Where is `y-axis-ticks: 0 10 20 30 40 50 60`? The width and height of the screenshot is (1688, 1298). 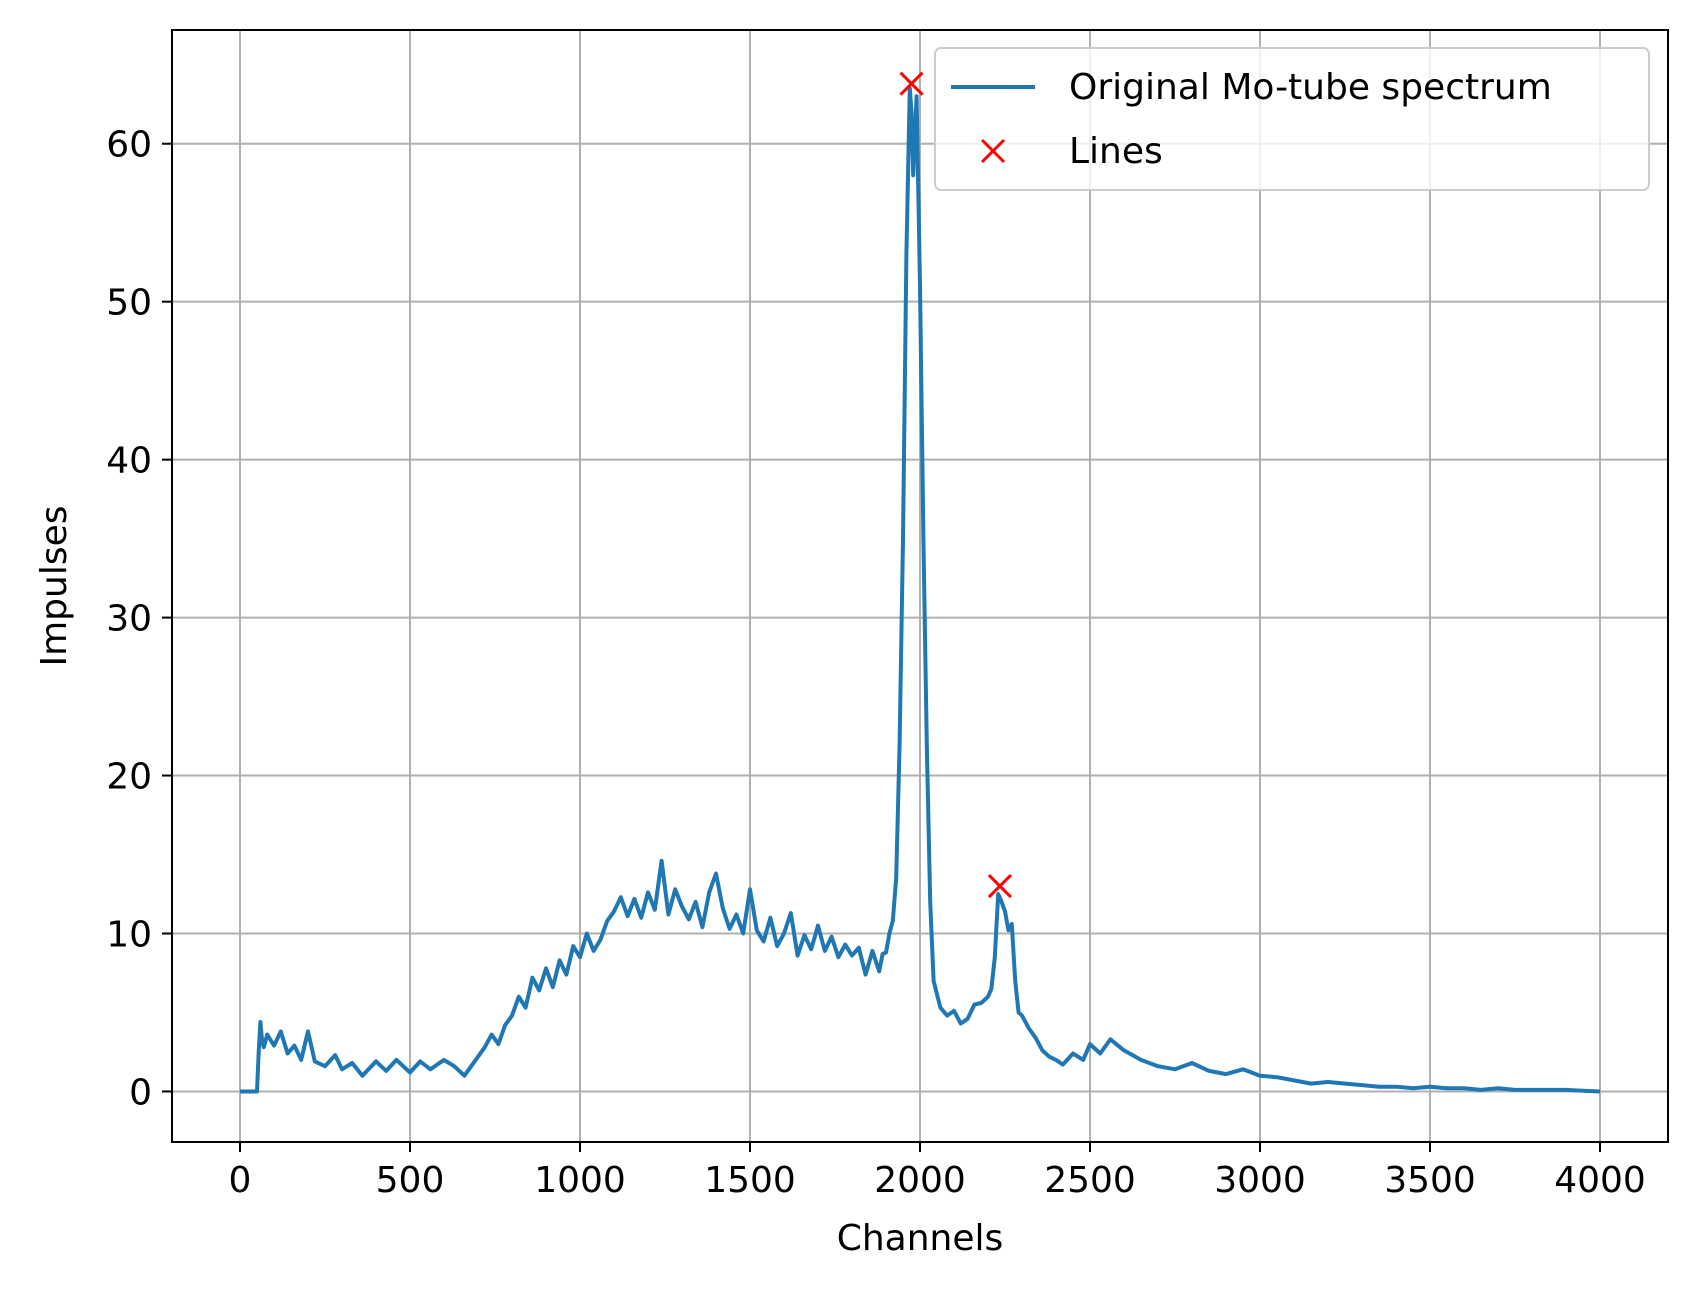
y-axis-ticks: 0 10 20 30 40 50 60 is located at coordinates (139, 619).